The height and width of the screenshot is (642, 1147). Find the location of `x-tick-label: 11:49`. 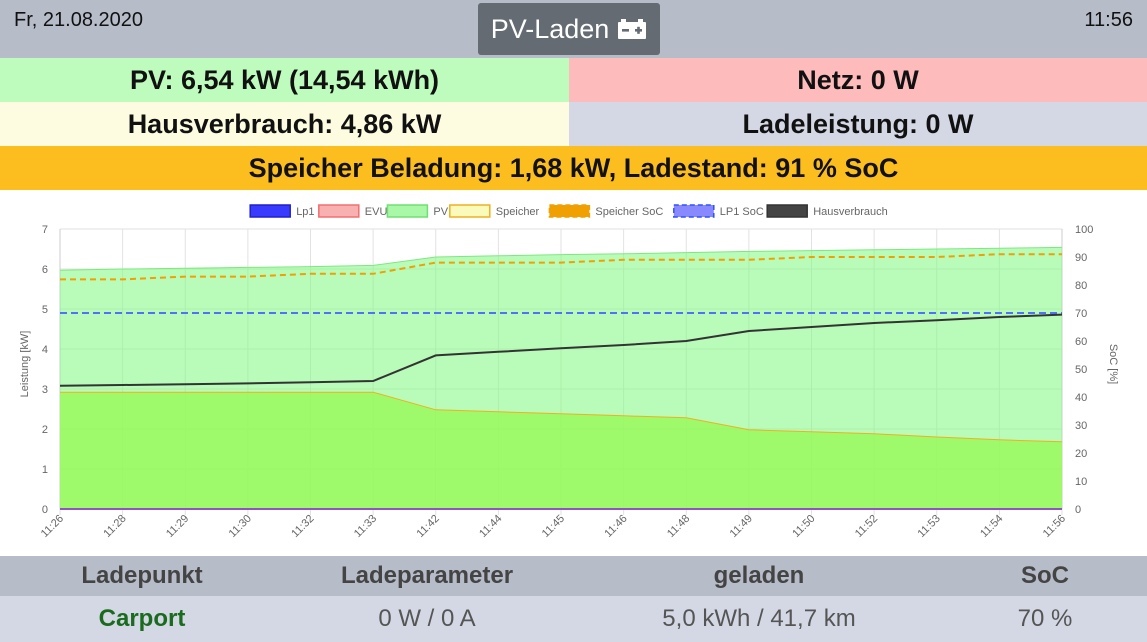

x-tick-label: 11:49 is located at coordinates (741, 526).